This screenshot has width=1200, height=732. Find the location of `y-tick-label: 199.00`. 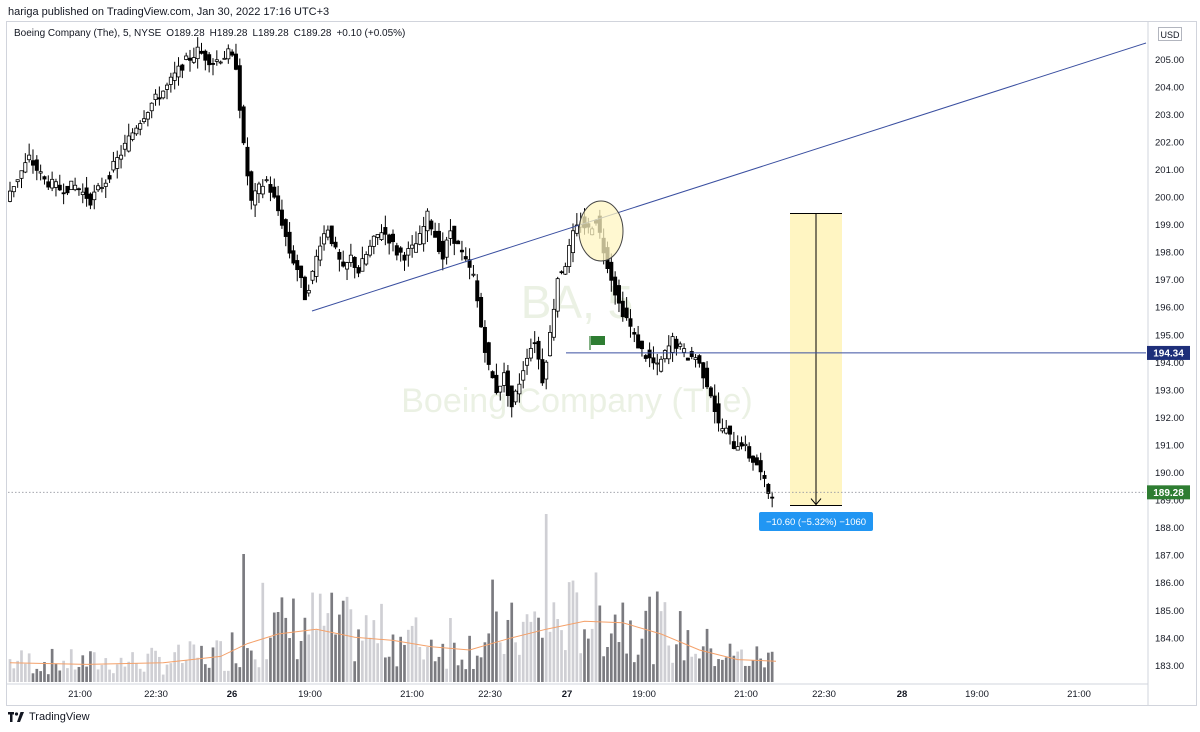

y-tick-label: 199.00 is located at coordinates (1169, 225).